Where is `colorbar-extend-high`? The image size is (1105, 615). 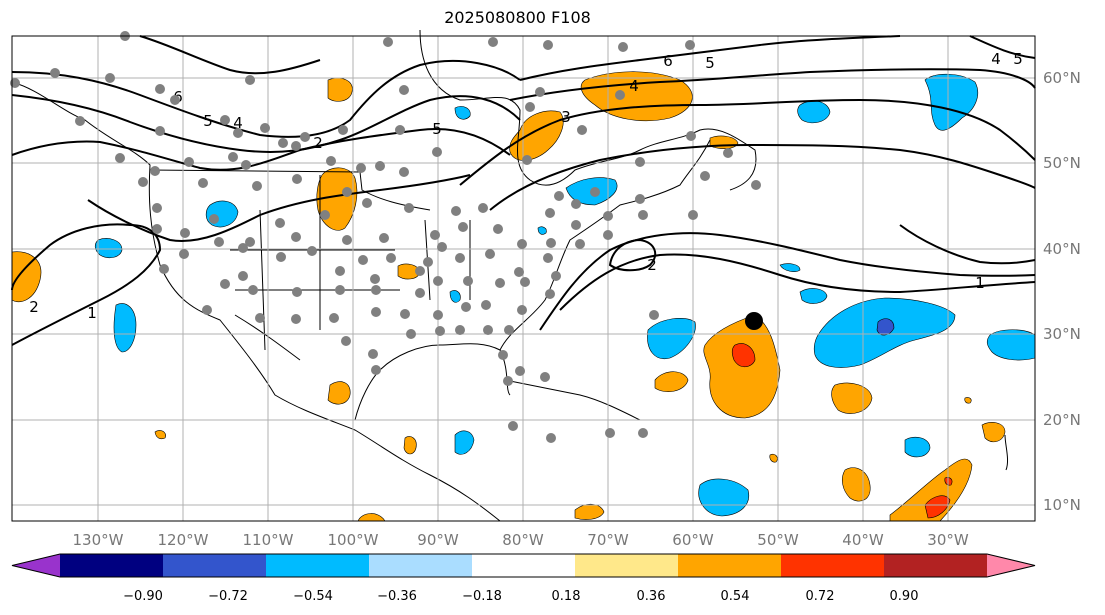 colorbar-extend-high is located at coordinates (1011, 565).